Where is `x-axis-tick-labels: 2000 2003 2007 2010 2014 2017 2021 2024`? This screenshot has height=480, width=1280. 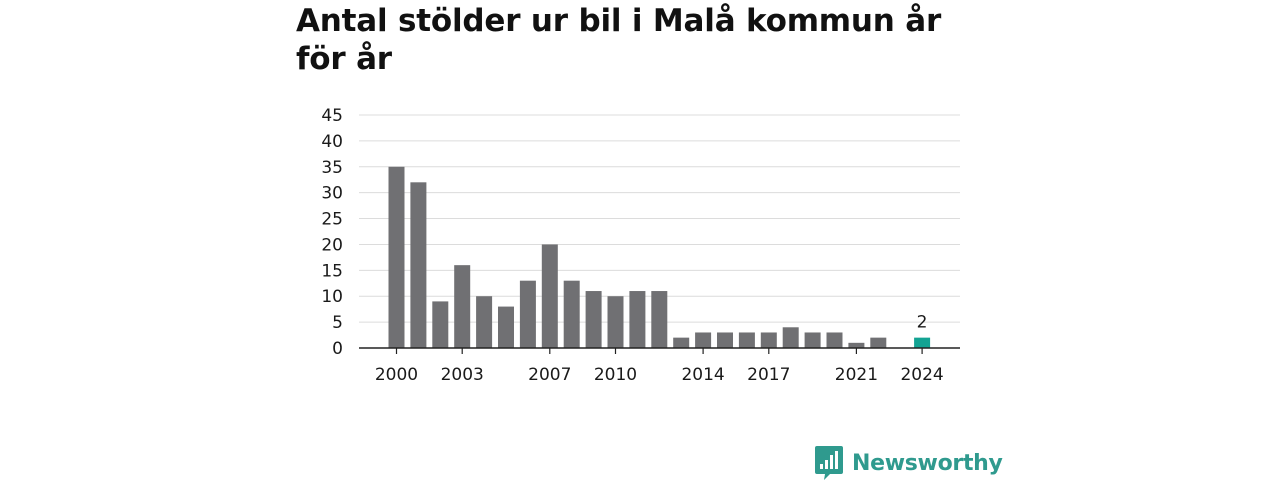 x-axis-tick-labels: 2000 2003 2007 2010 2014 2017 2021 2024 is located at coordinates (659, 375).